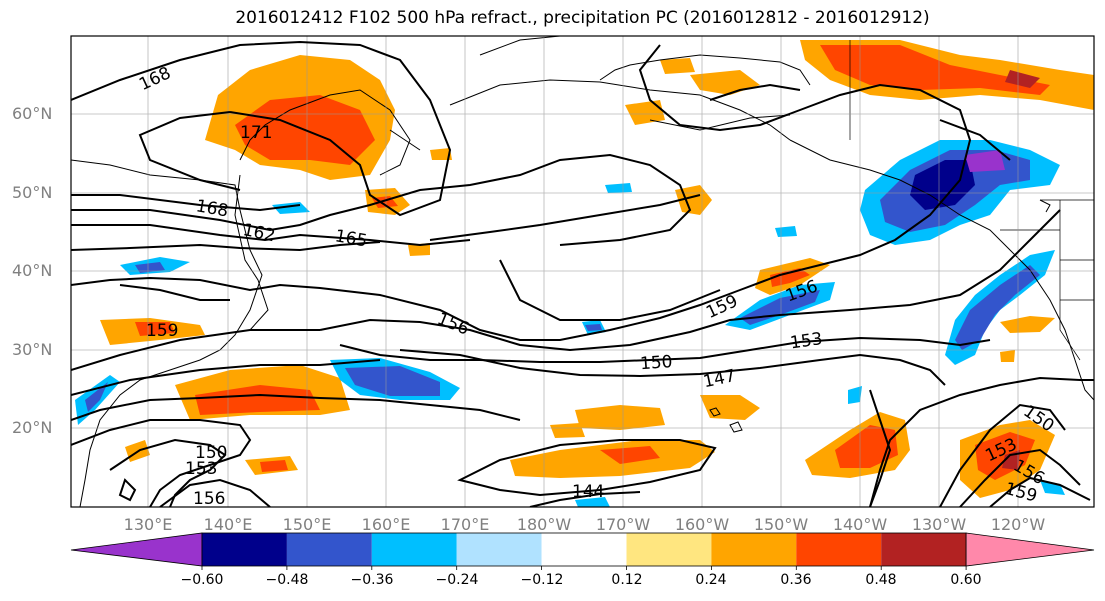 Image resolution: width=1105 pixels, height=601 pixels. What do you see at coordinates (386, 524) in the screenshot?
I see `lon-label: 160°E` at bounding box center [386, 524].